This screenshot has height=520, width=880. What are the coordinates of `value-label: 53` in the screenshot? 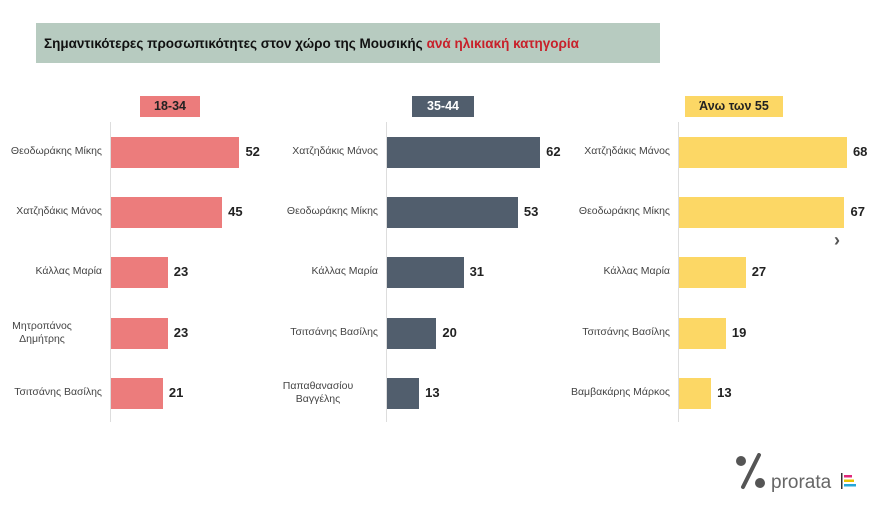 It's located at (531, 211).